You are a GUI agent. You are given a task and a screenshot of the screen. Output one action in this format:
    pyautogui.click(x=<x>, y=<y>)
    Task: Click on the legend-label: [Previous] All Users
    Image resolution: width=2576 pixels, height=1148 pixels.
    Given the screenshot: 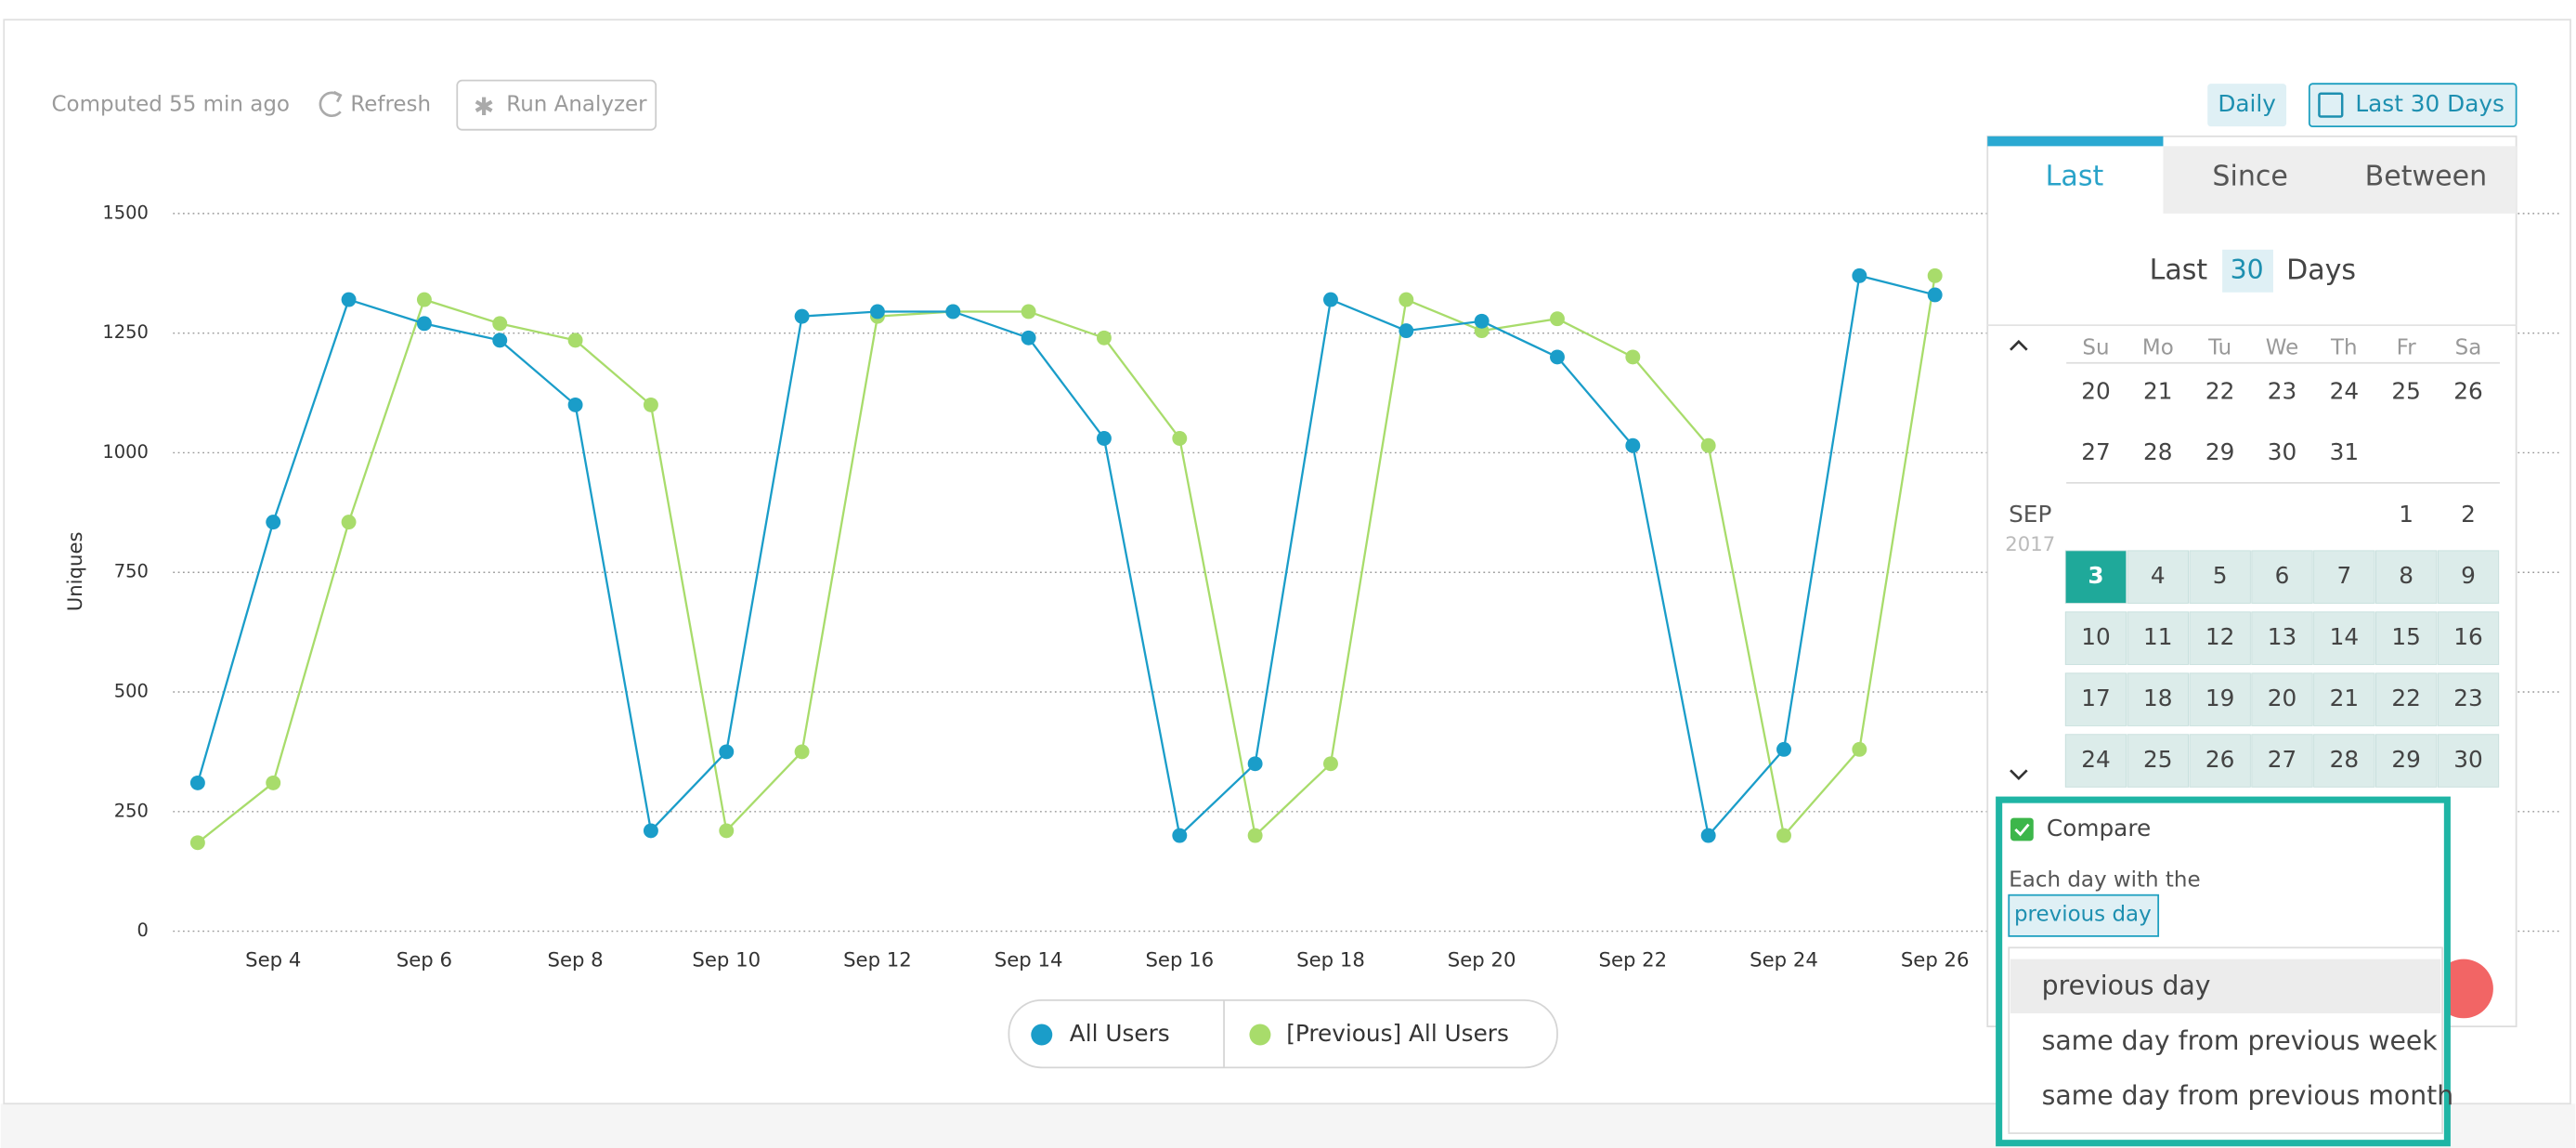 What is the action you would take?
    pyautogui.click(x=1397, y=1033)
    